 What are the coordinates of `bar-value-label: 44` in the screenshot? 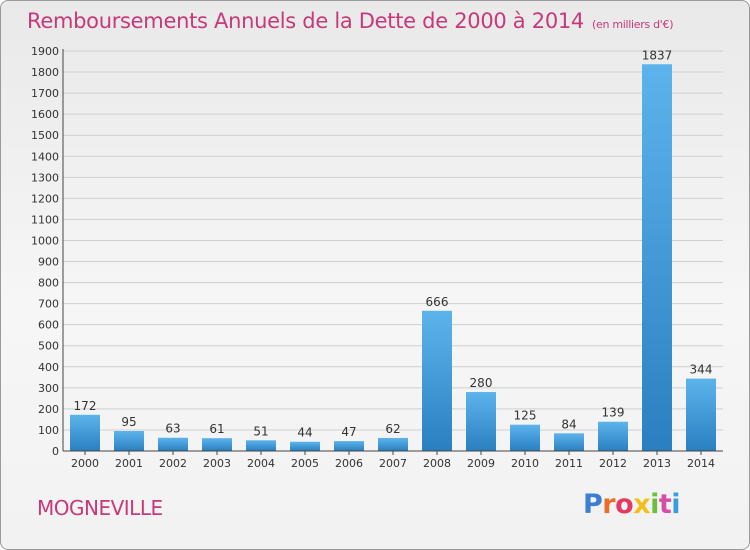 It's located at (304, 433).